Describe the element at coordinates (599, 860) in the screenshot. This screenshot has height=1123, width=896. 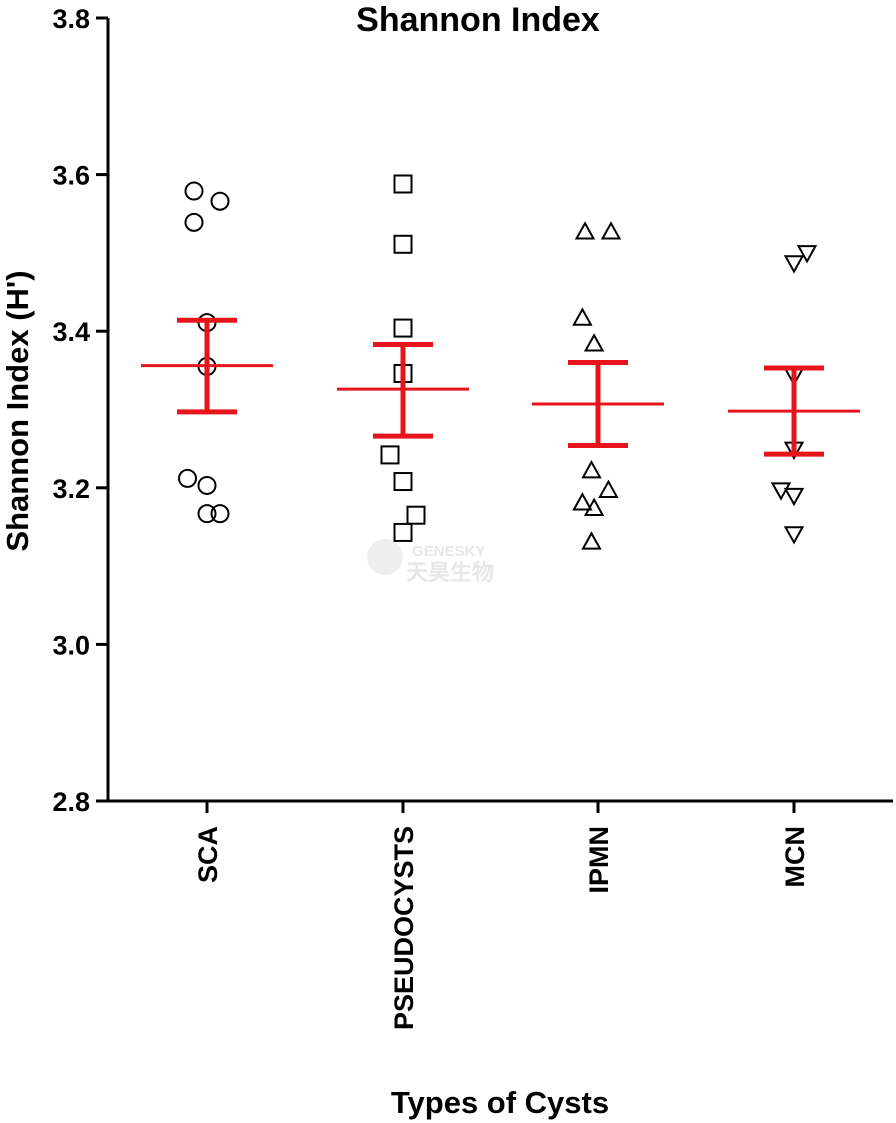
I see `x-tick-label: IPMN` at that location.